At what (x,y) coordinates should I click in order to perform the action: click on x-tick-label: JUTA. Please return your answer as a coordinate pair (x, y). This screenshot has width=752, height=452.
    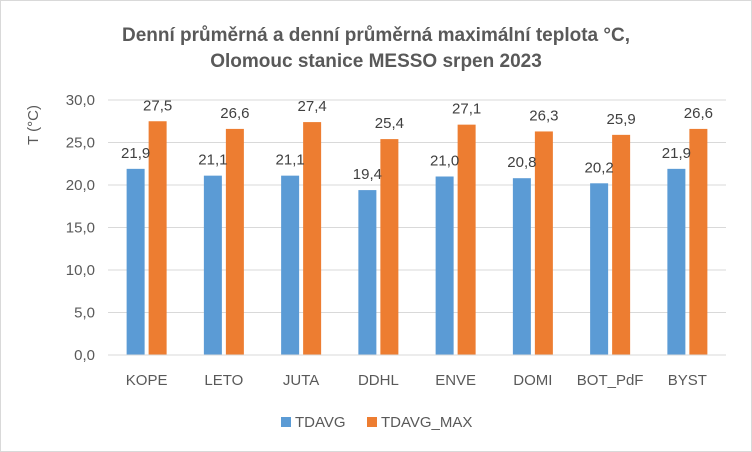
    Looking at the image, I should click on (301, 380).